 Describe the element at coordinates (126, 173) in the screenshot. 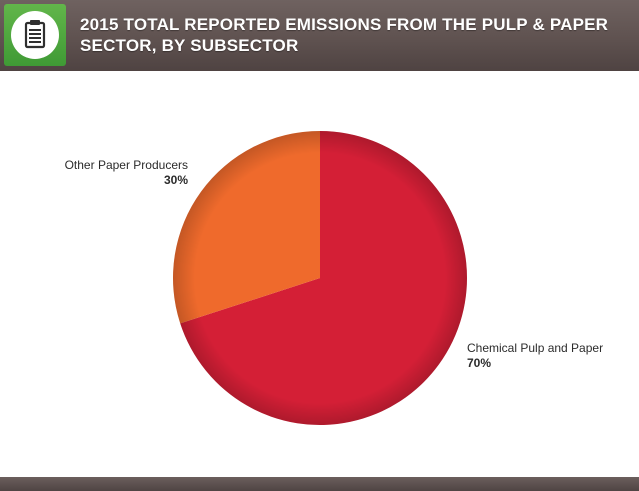

I see `label-other-paper-producers: Other Paper Producers 30%` at that location.